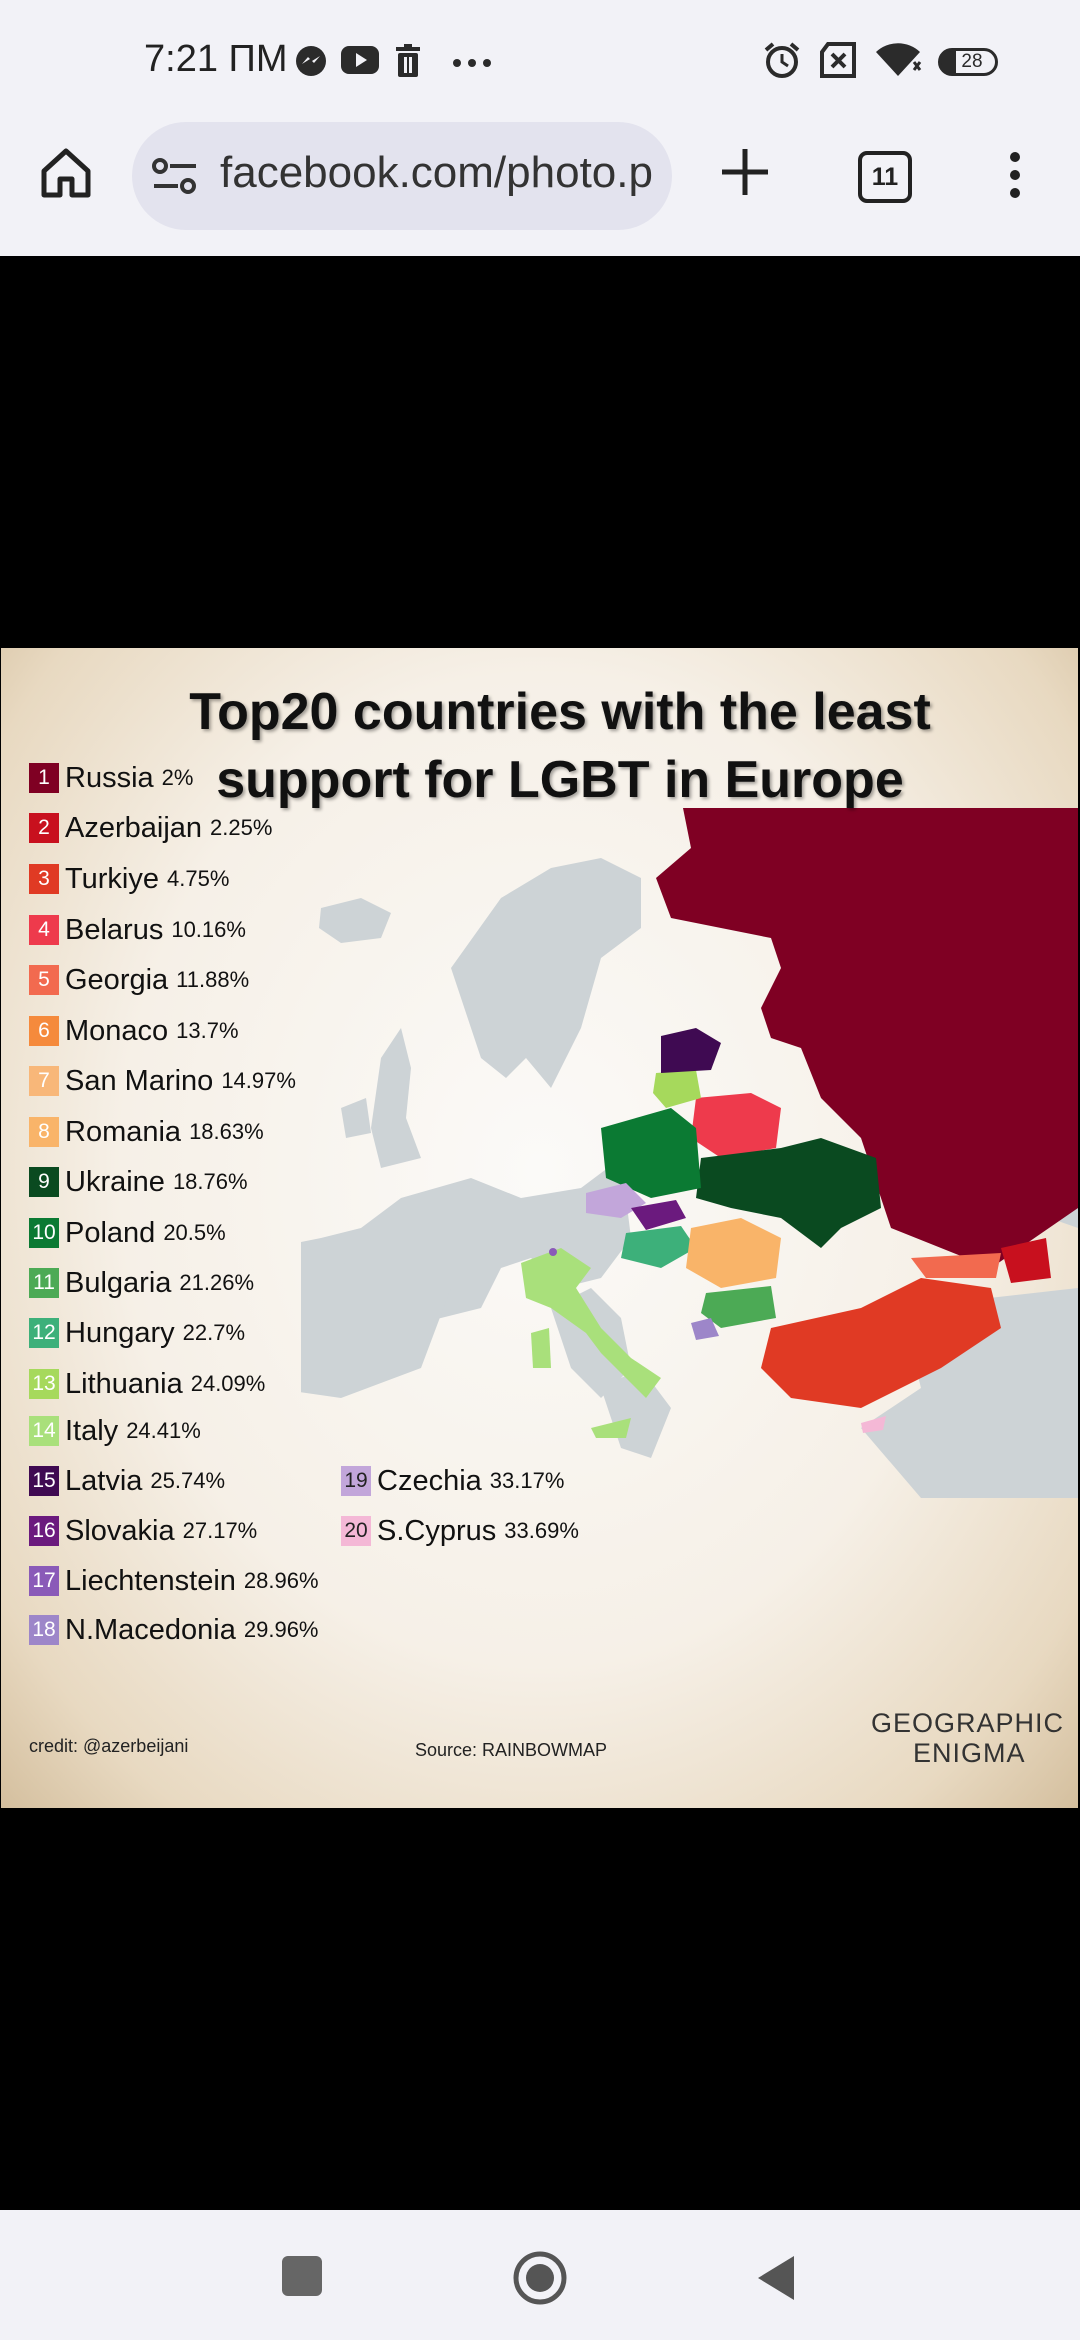 The height and width of the screenshot is (2340, 1080). I want to click on status-time: 7:21 ПМ, so click(216, 59).